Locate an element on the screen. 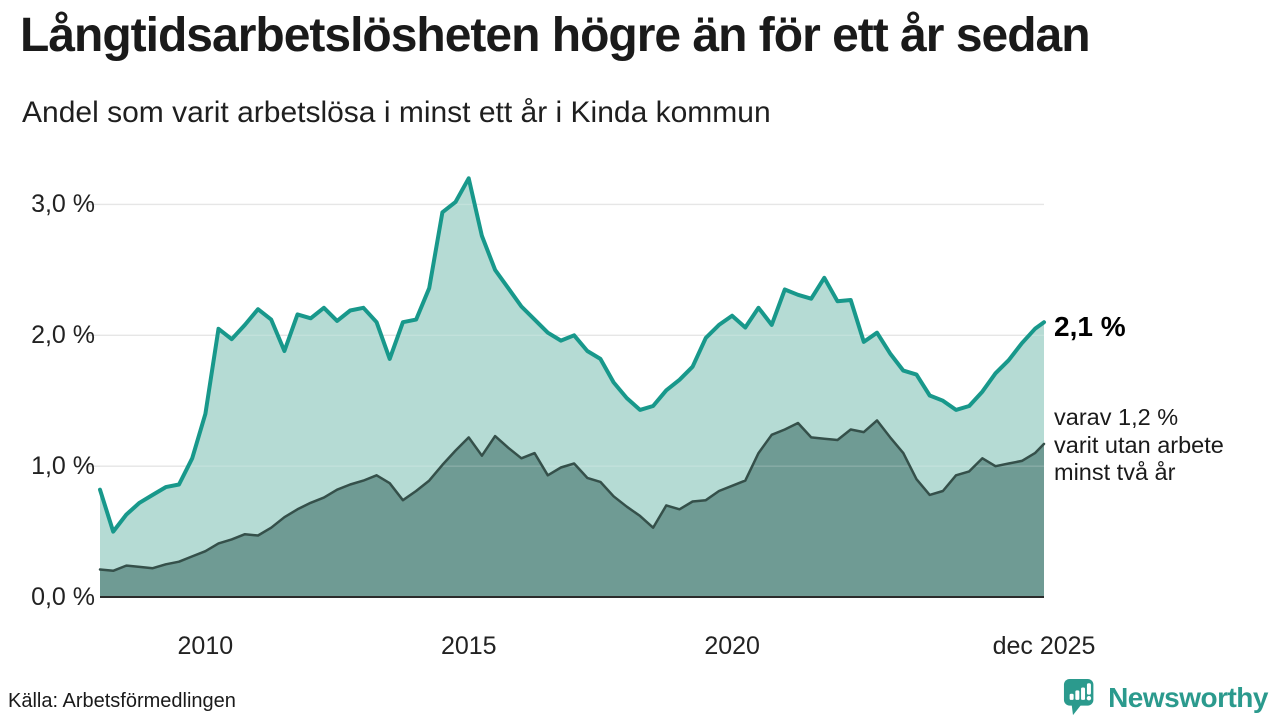 The height and width of the screenshot is (720, 1280). latest-total-value-label: 2,1 % is located at coordinates (1090, 326).